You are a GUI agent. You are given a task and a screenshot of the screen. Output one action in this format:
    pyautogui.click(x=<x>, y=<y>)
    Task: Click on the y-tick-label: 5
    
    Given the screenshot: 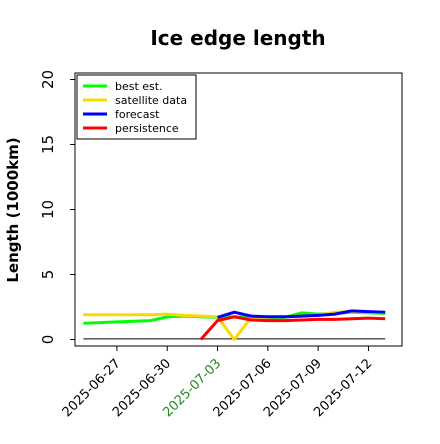 What is the action you would take?
    pyautogui.click(x=48, y=275)
    